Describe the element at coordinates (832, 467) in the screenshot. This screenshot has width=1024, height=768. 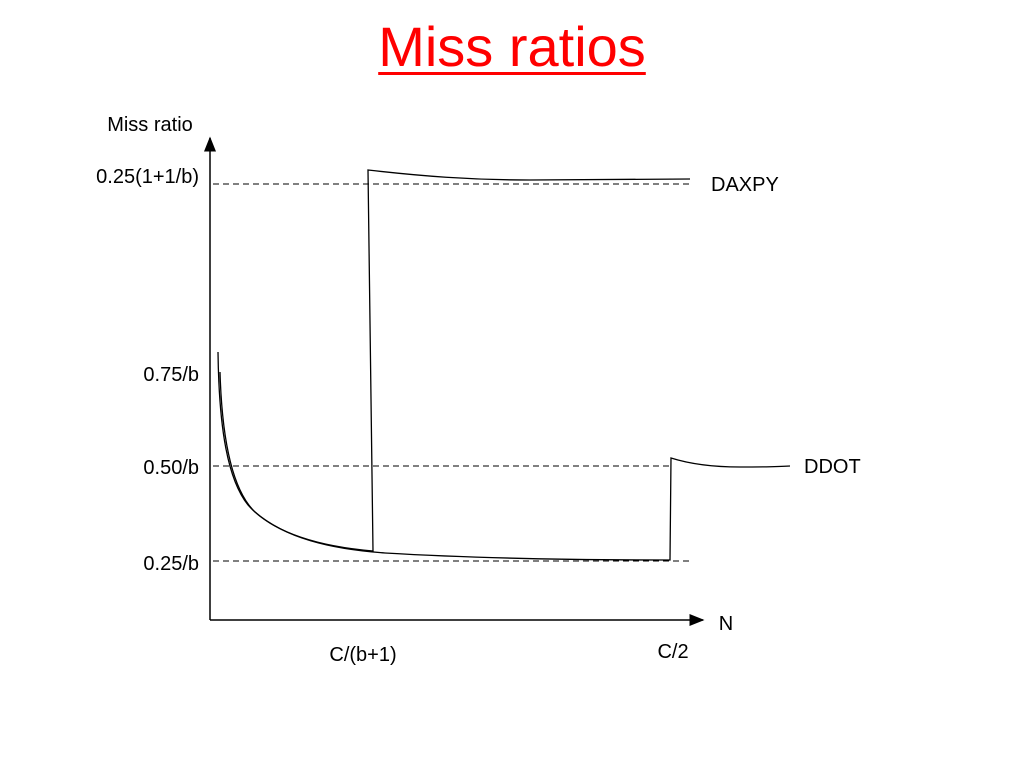
I see `series-label-ddot: DDOT` at that location.